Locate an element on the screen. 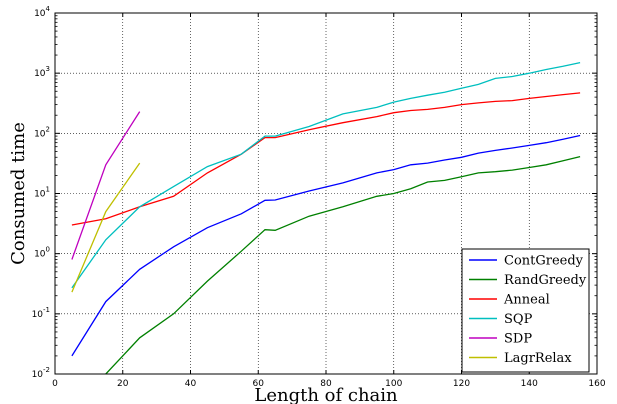  x-tick-label: 100 is located at coordinates (393, 384).